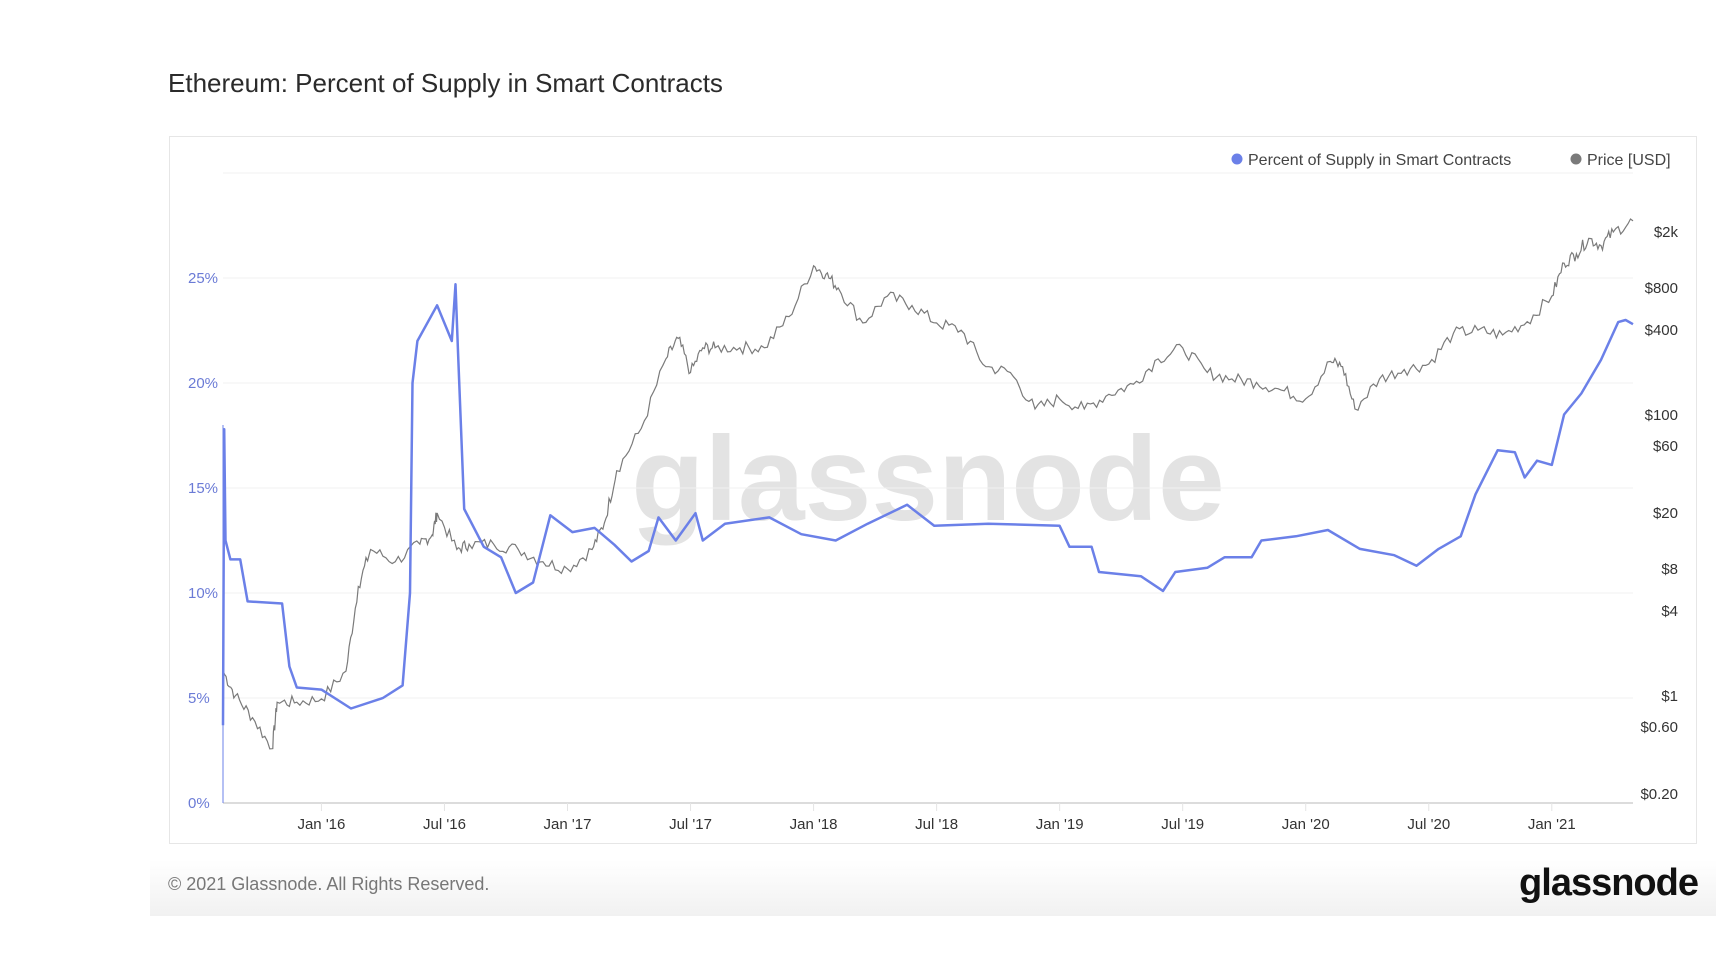 The width and height of the screenshot is (1716, 962). I want to click on y-right-tick-label: $0.60, so click(1659, 727).